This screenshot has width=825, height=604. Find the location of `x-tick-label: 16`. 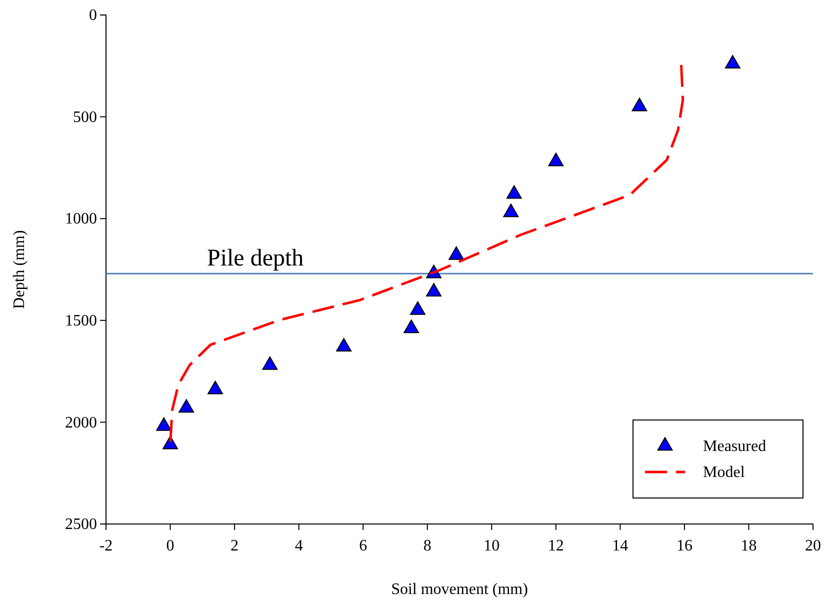

x-tick-label: 16 is located at coordinates (684, 546).